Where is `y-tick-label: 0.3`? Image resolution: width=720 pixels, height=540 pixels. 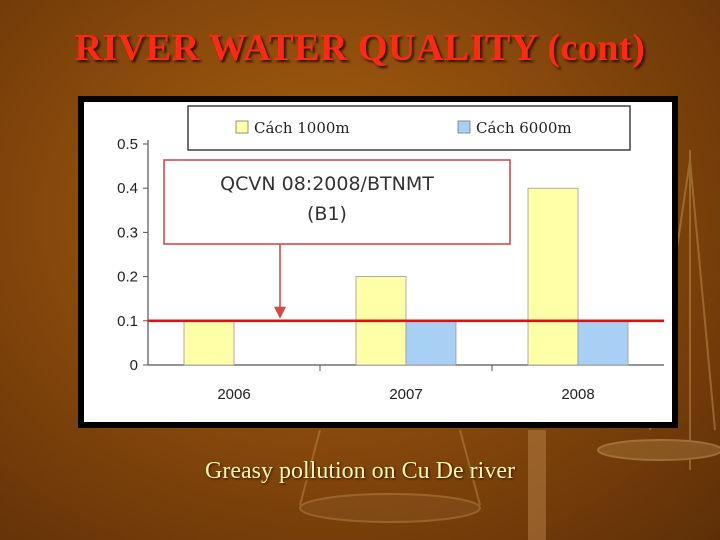 y-tick-label: 0.3 is located at coordinates (127, 232).